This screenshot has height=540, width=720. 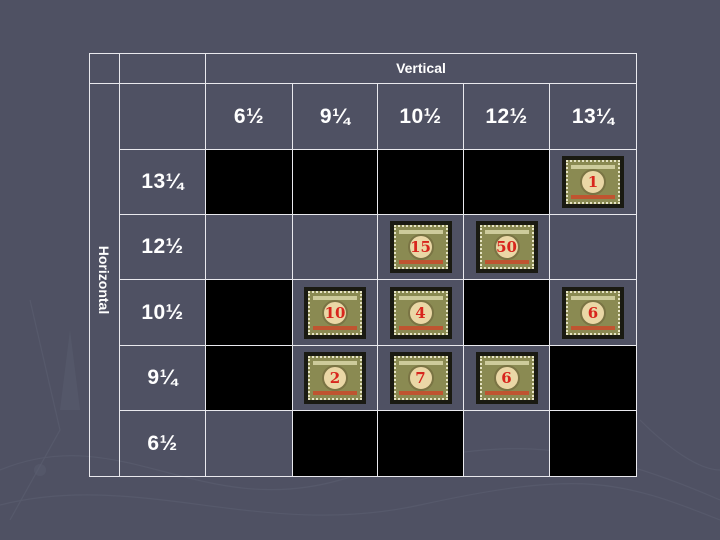 I want to click on row-header: 12½, so click(x=163, y=247).